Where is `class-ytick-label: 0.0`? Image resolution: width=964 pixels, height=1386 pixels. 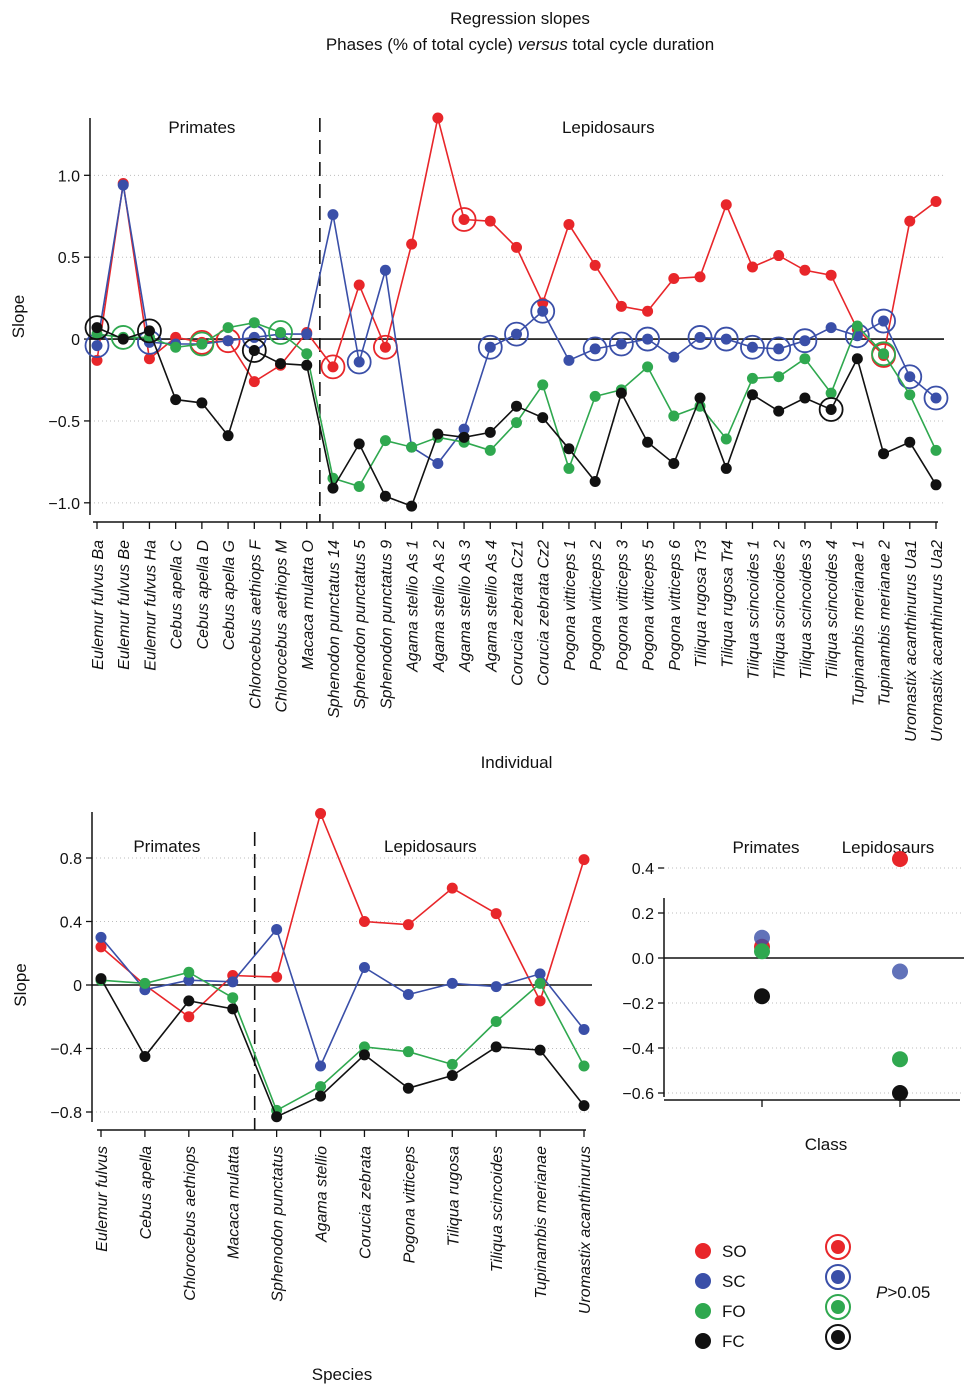
class-ytick-label: 0.0 is located at coordinates (643, 959).